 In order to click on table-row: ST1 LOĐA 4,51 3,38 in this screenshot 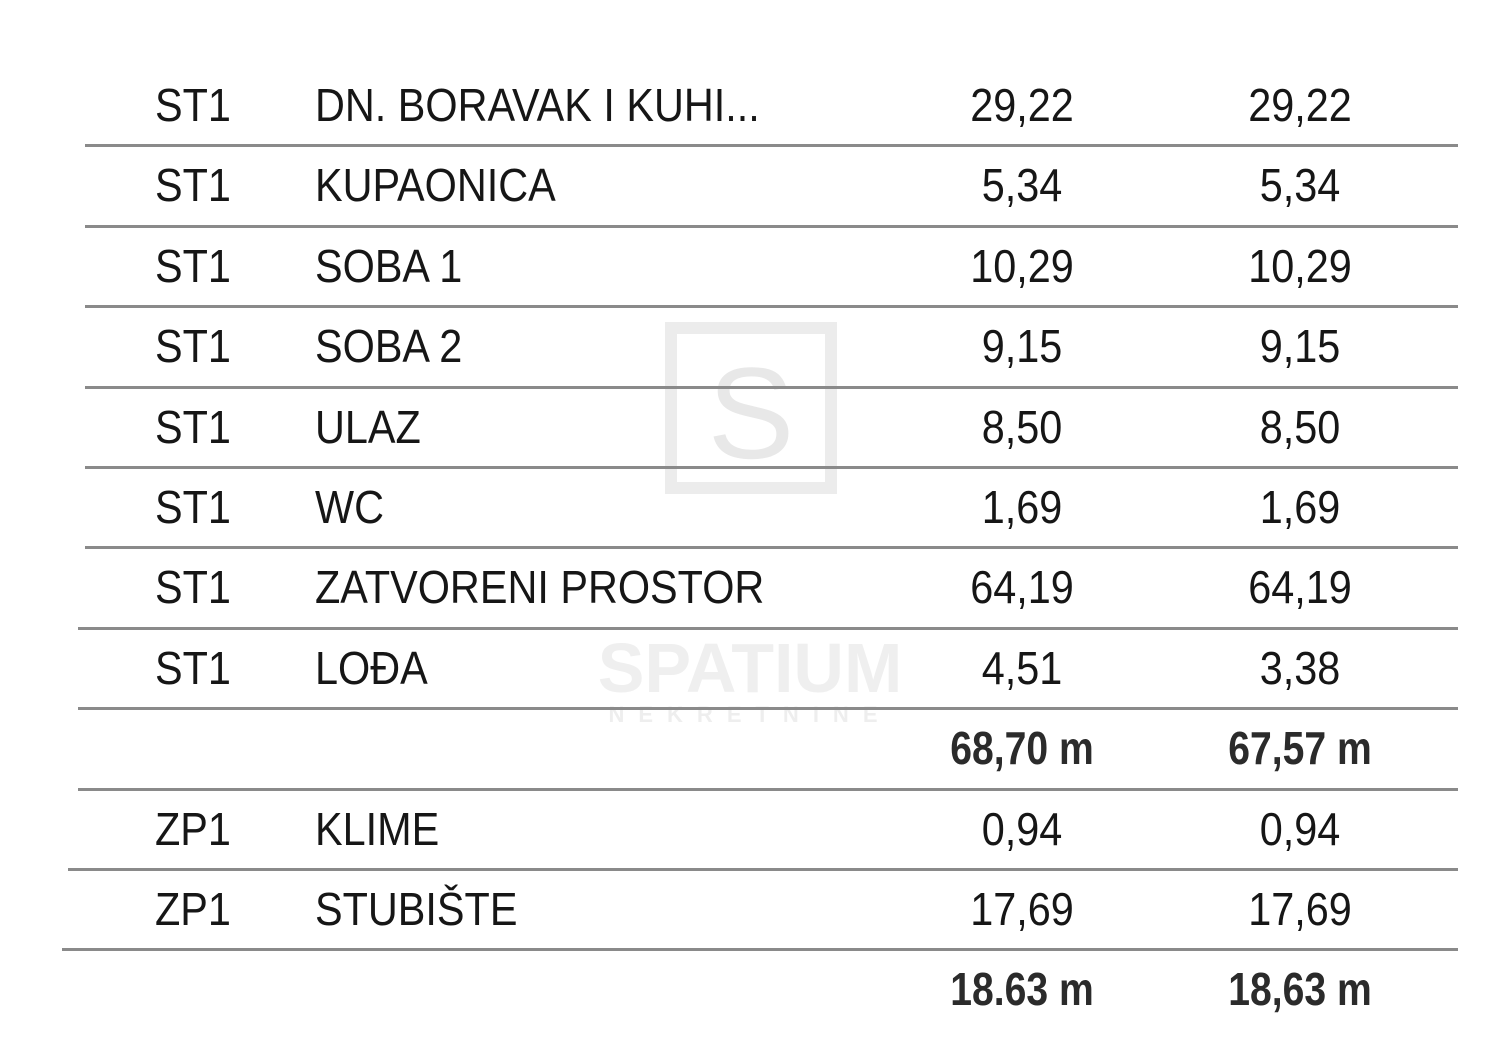, I will do `click(750, 668)`.